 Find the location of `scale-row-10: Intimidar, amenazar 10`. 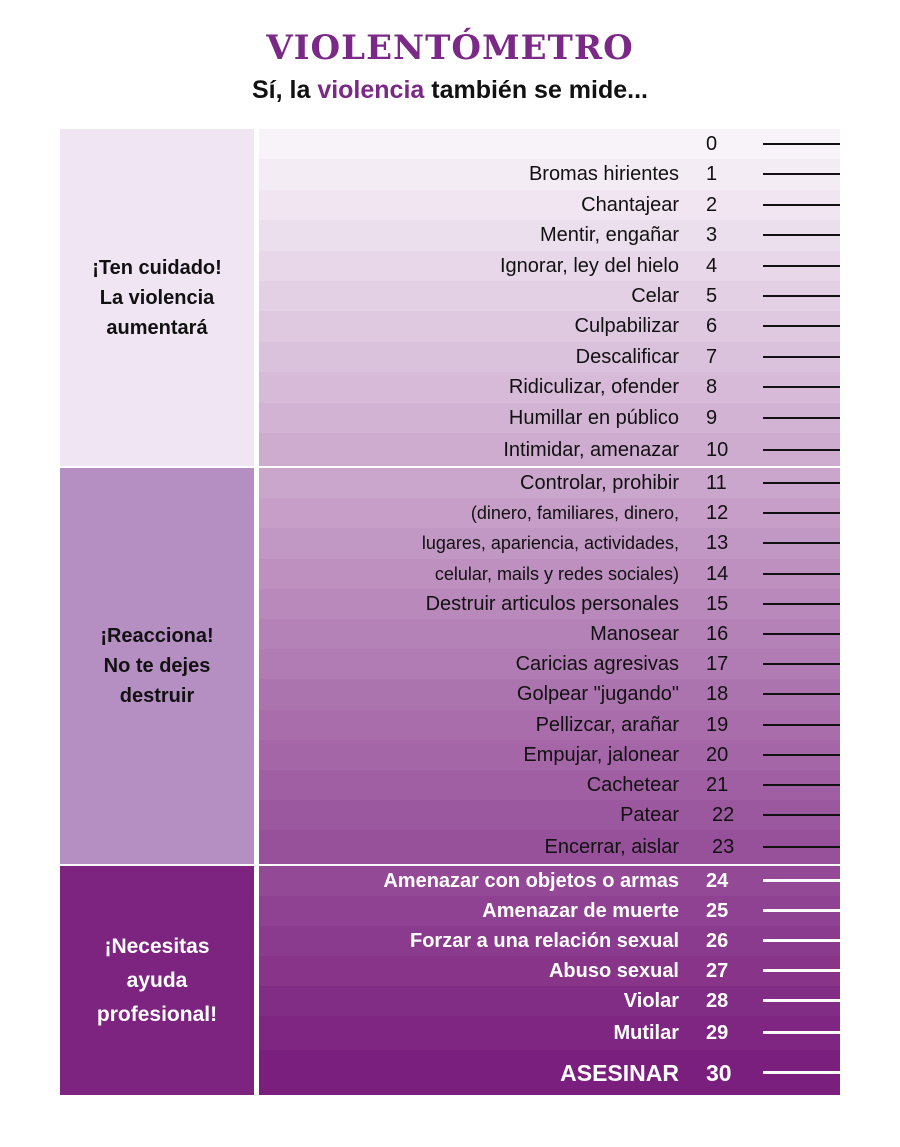

scale-row-10: Intimidar, amenazar 10 is located at coordinates (549, 449).